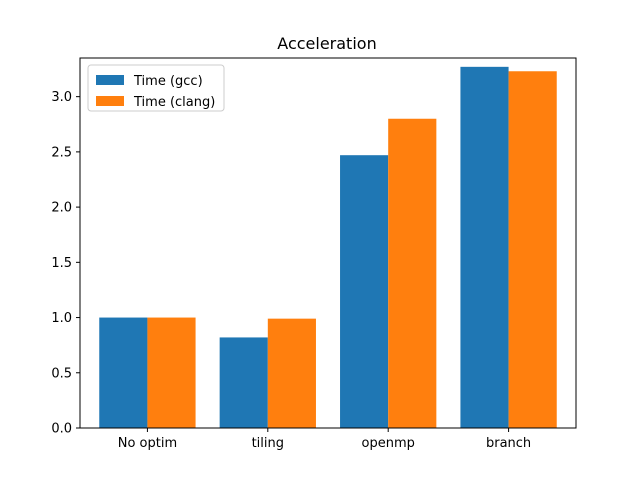 The image size is (640, 484). I want to click on legend-label: Time (clang), so click(174, 102).